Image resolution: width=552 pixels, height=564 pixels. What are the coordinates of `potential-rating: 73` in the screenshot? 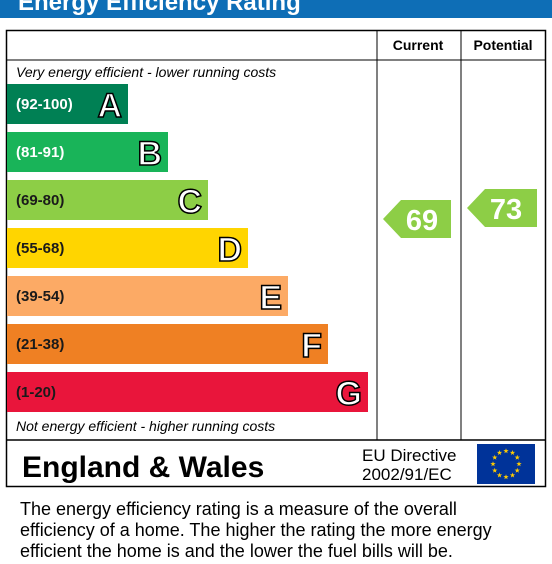 It's located at (506, 210).